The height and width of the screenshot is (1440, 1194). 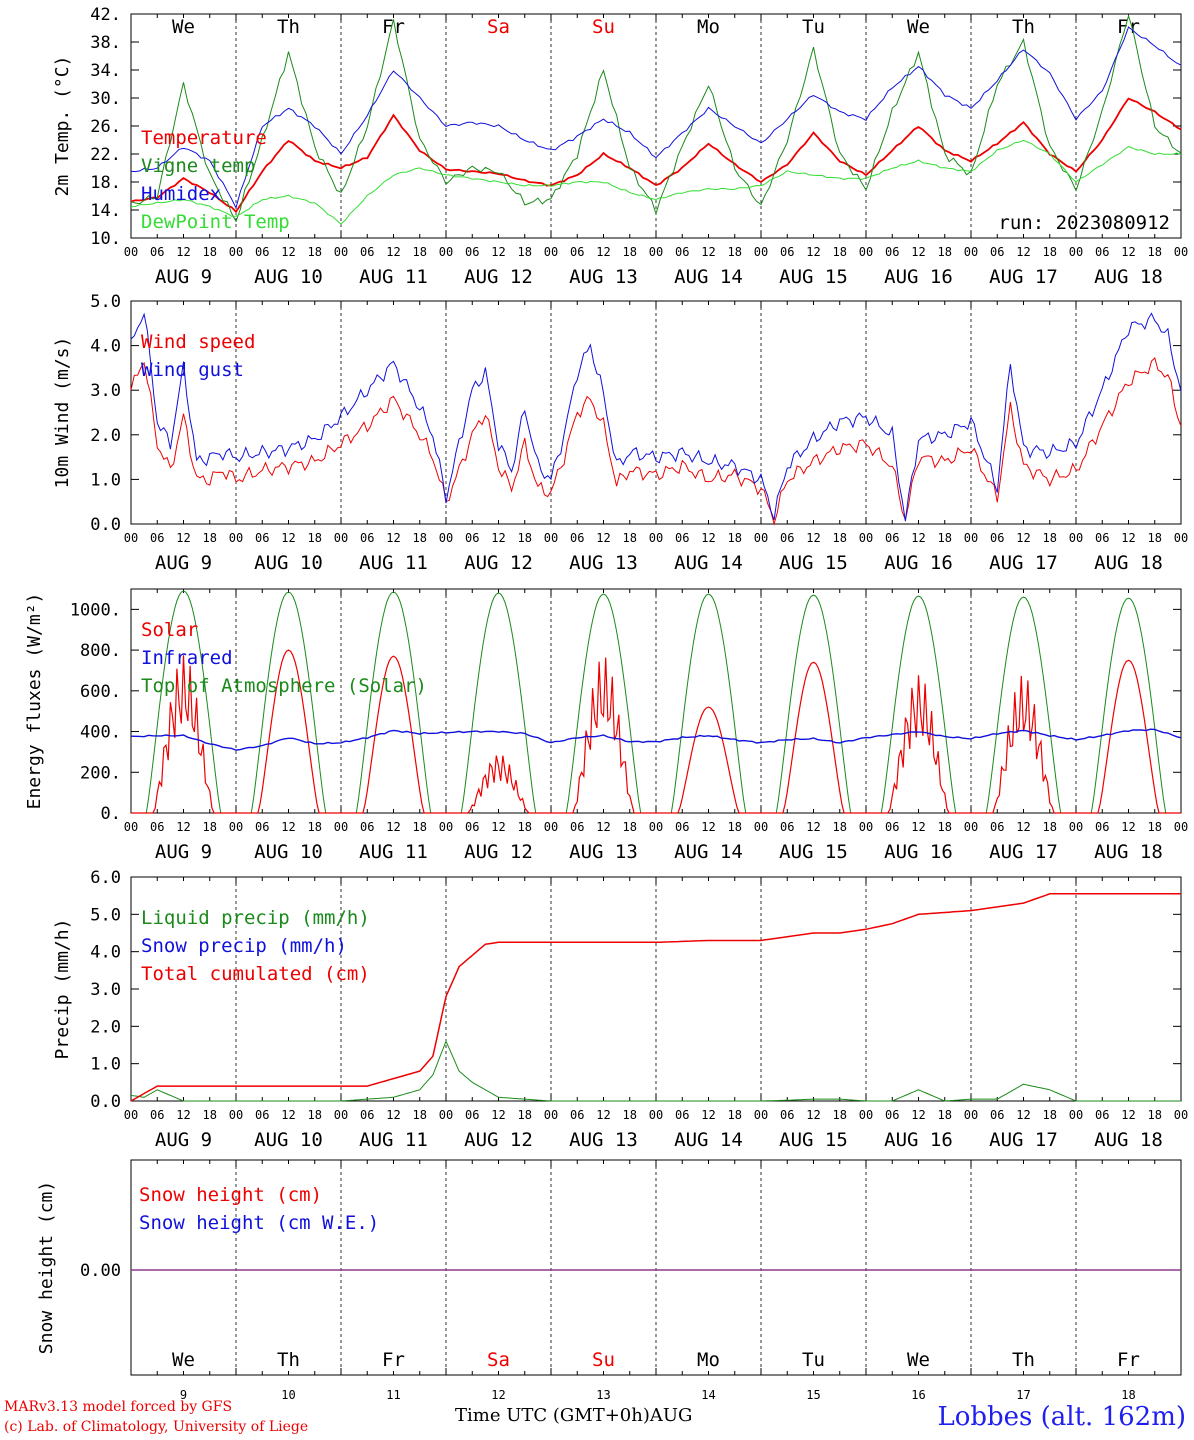 What do you see at coordinates (1061, 1417) in the screenshot?
I see `station-label: Lobbes (alt. 162m)` at bounding box center [1061, 1417].